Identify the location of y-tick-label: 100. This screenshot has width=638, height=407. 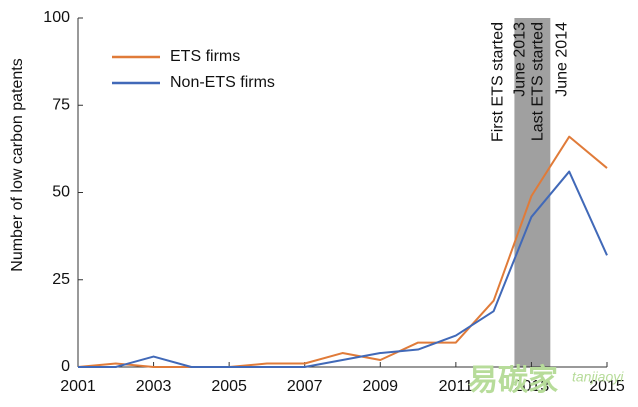
(56, 17).